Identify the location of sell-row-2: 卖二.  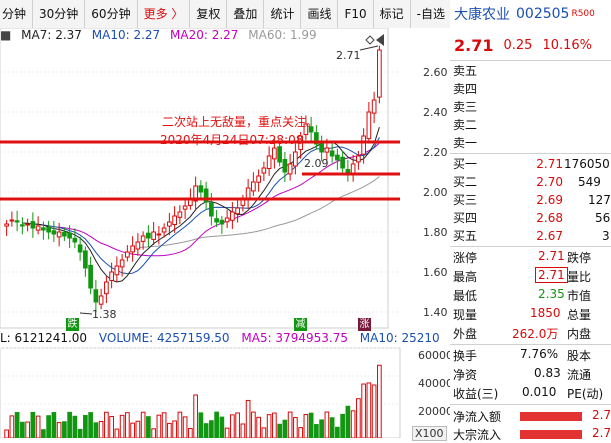
(530, 125).